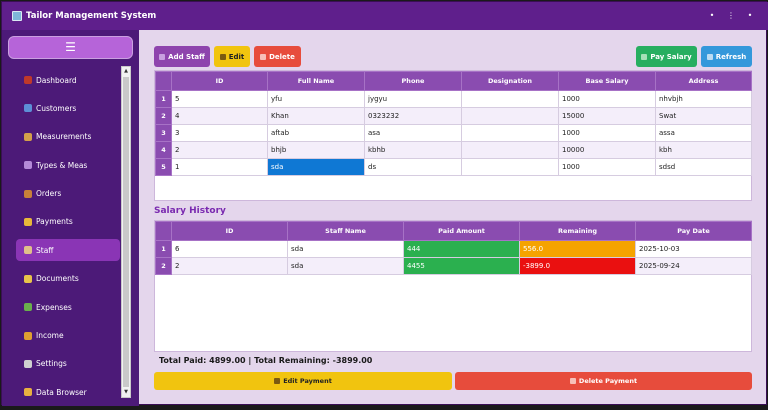 The height and width of the screenshot is (410, 768). I want to click on table-cell: kbh, so click(703, 150).